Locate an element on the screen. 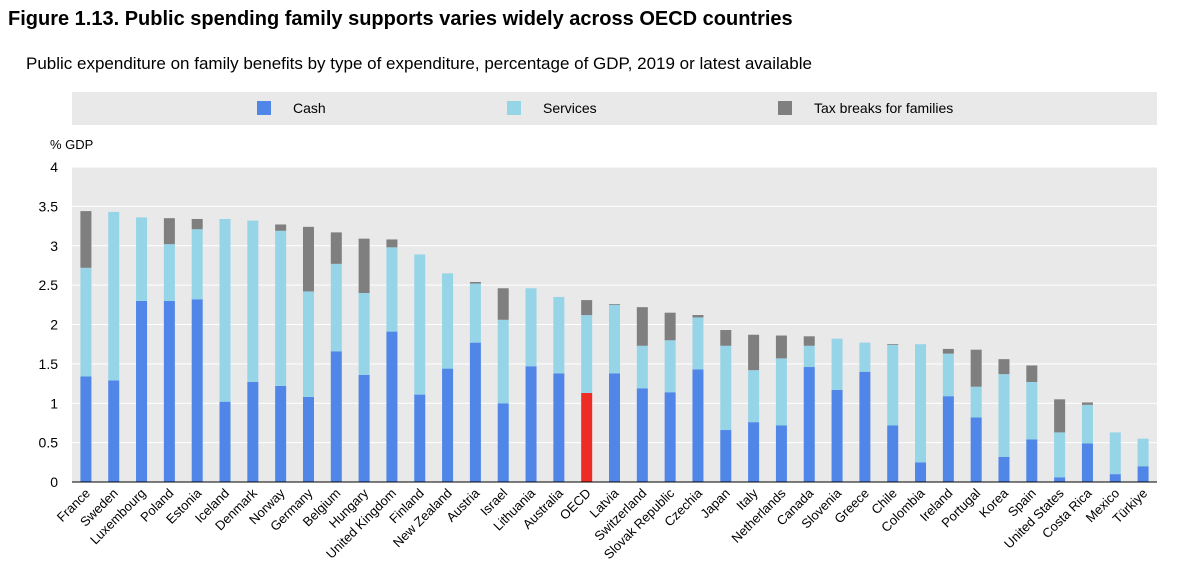 This screenshot has height=568, width=1200. bar-switzerland-tax-breaks-for-families is located at coordinates (642, 326).